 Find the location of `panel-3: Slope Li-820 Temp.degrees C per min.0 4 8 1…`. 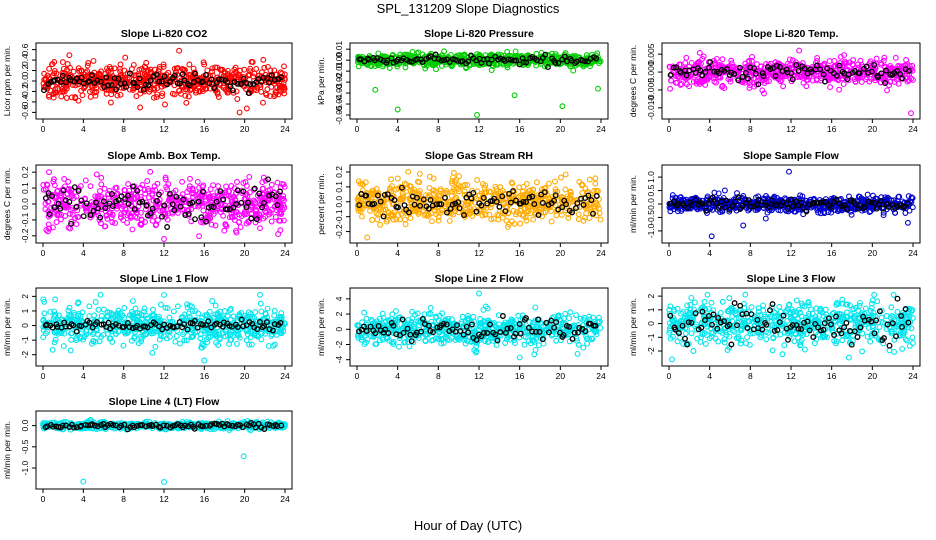

panel-3: Slope Li-820 Temp.degrees C per min.0 4 8 1… is located at coordinates (774, 81).